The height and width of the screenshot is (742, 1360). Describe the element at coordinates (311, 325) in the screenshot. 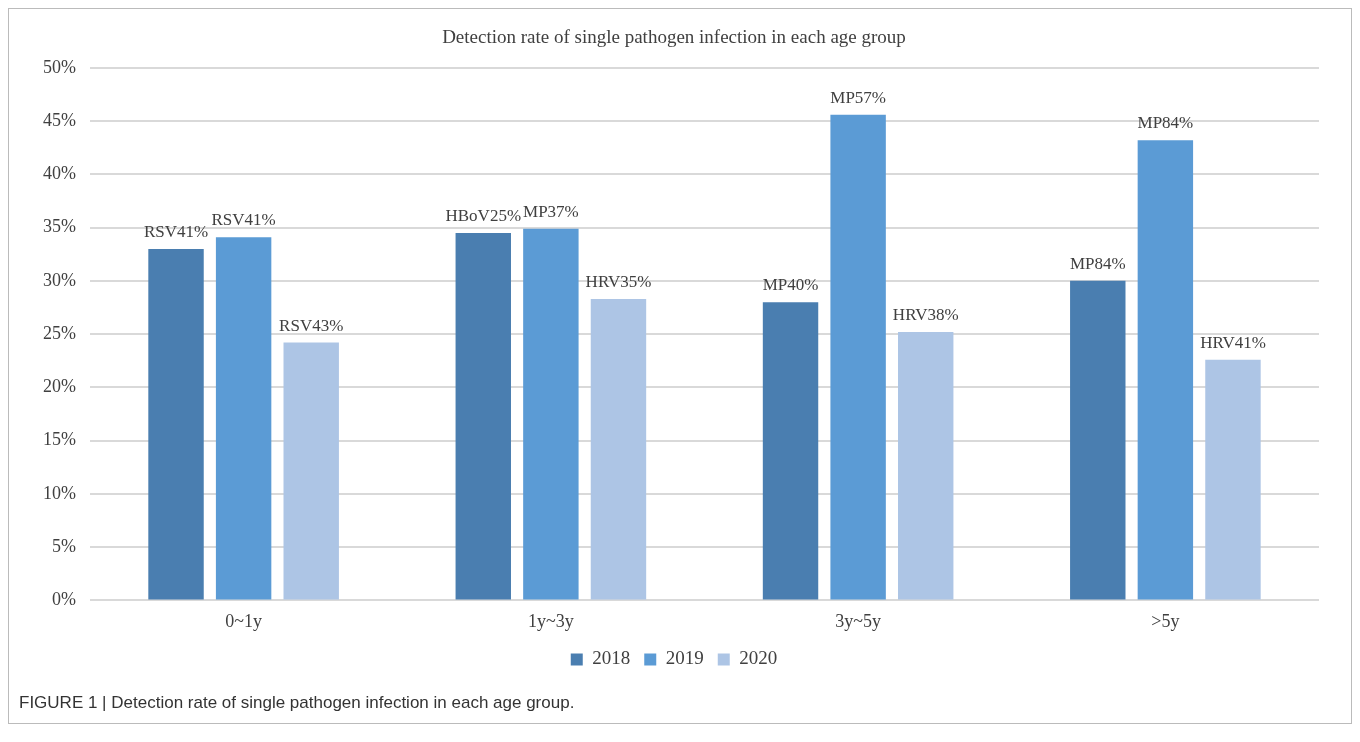

I see `data-label: RSV43%` at that location.